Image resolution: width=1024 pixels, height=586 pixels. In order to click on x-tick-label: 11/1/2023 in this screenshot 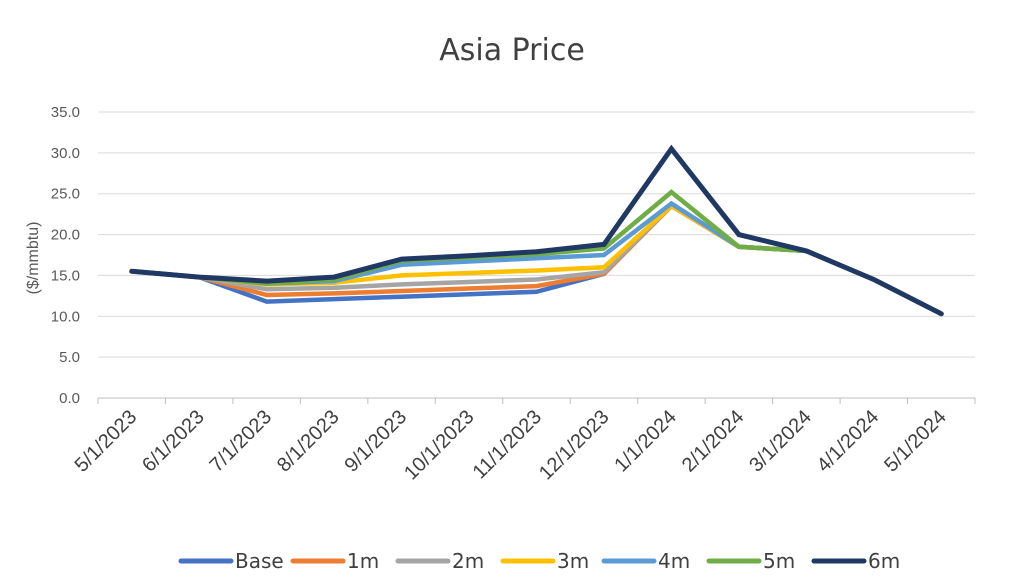, I will do `click(507, 444)`.